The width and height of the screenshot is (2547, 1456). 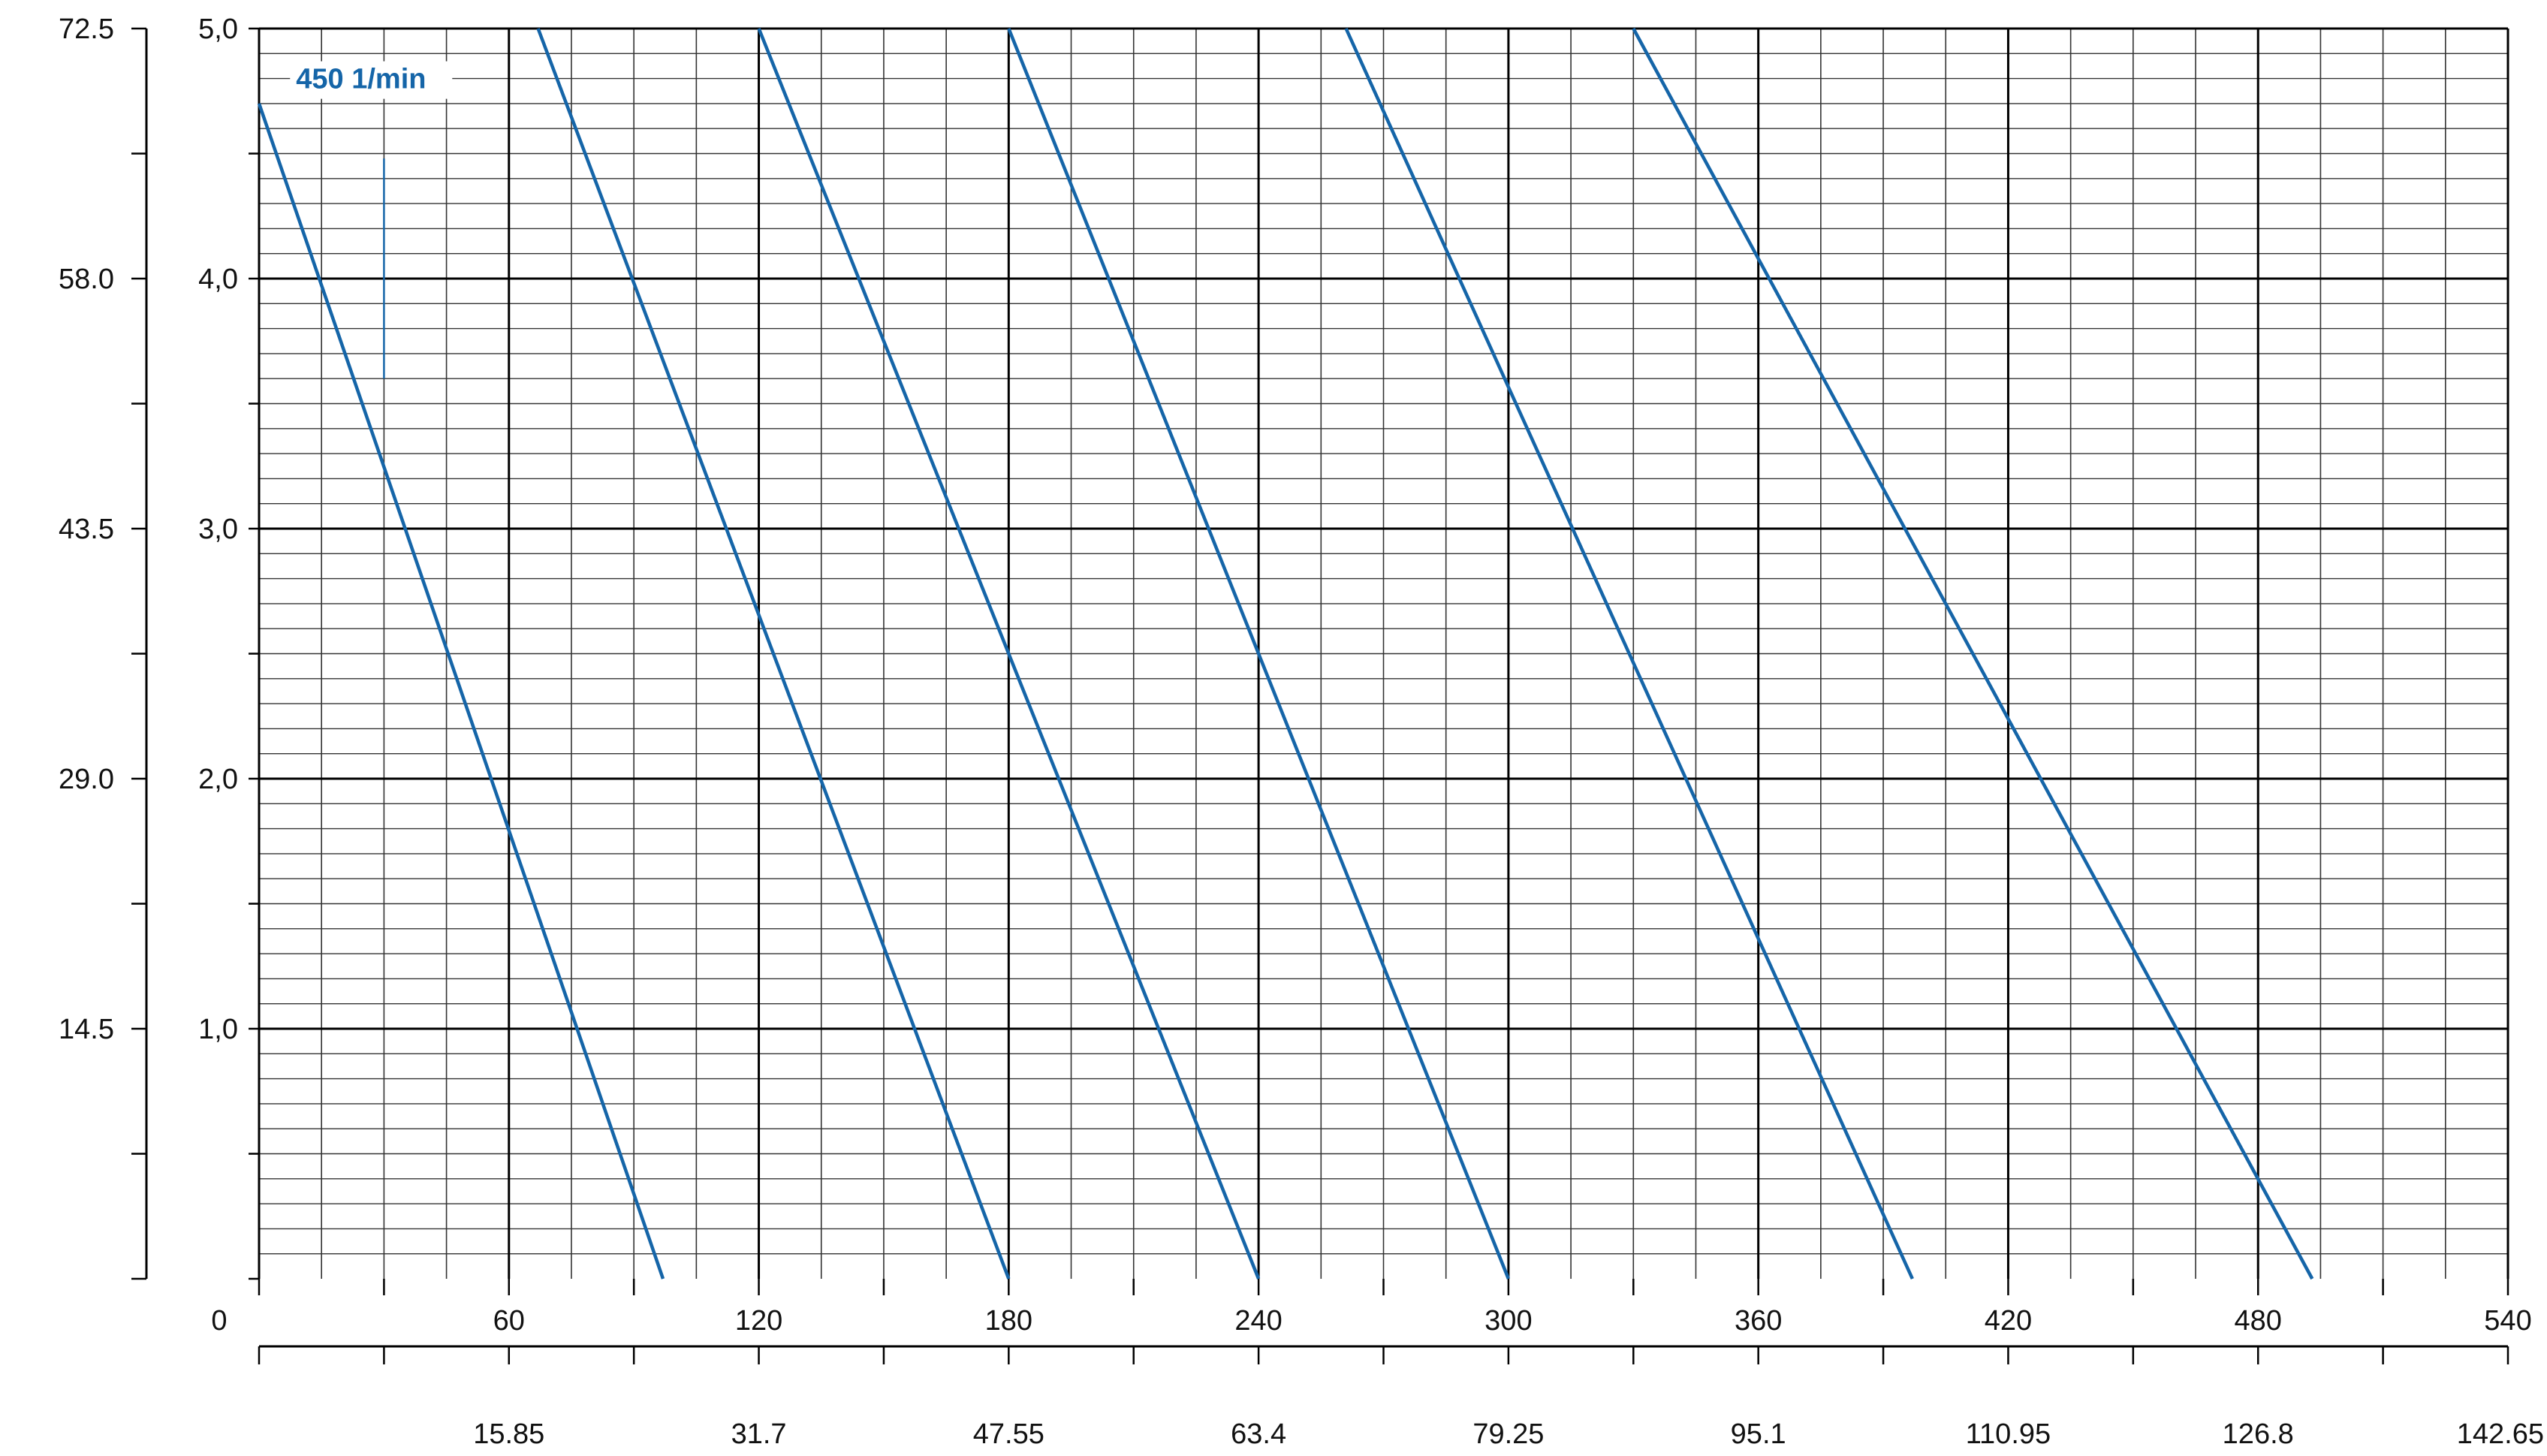 I want to click on secondary-x-tick-label: 110.95, so click(x=2008, y=1434).